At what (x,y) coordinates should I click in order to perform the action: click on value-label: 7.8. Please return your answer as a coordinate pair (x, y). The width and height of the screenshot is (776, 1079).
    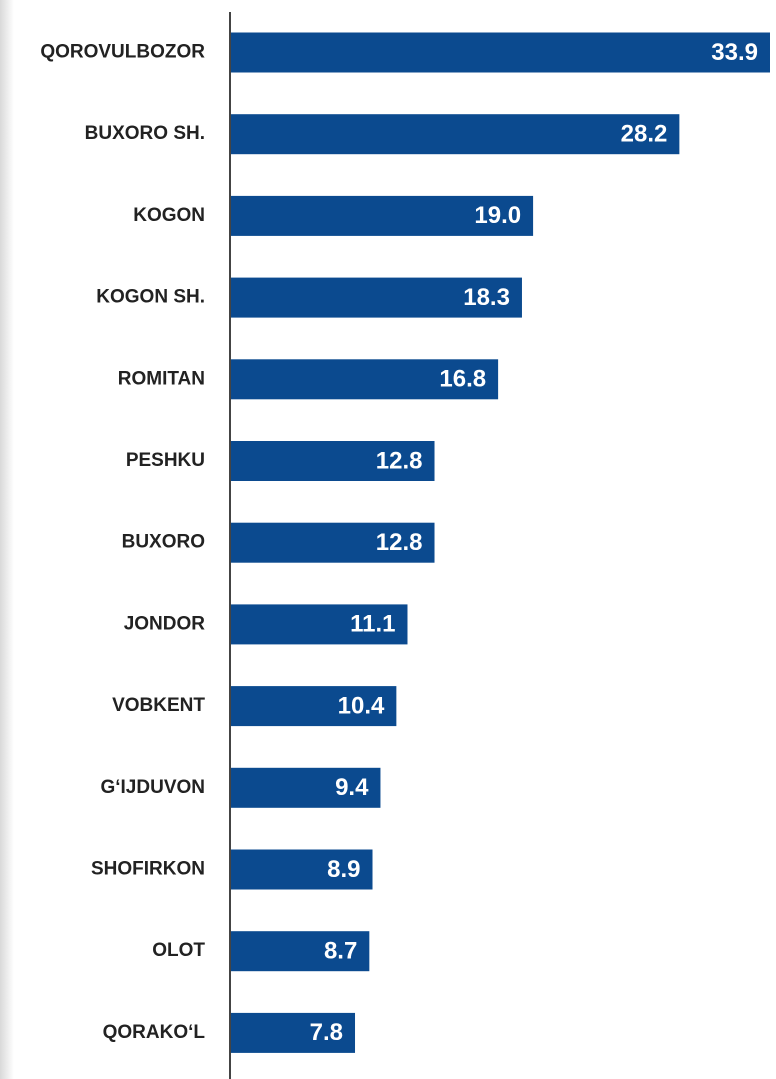
    Looking at the image, I should click on (326, 1032).